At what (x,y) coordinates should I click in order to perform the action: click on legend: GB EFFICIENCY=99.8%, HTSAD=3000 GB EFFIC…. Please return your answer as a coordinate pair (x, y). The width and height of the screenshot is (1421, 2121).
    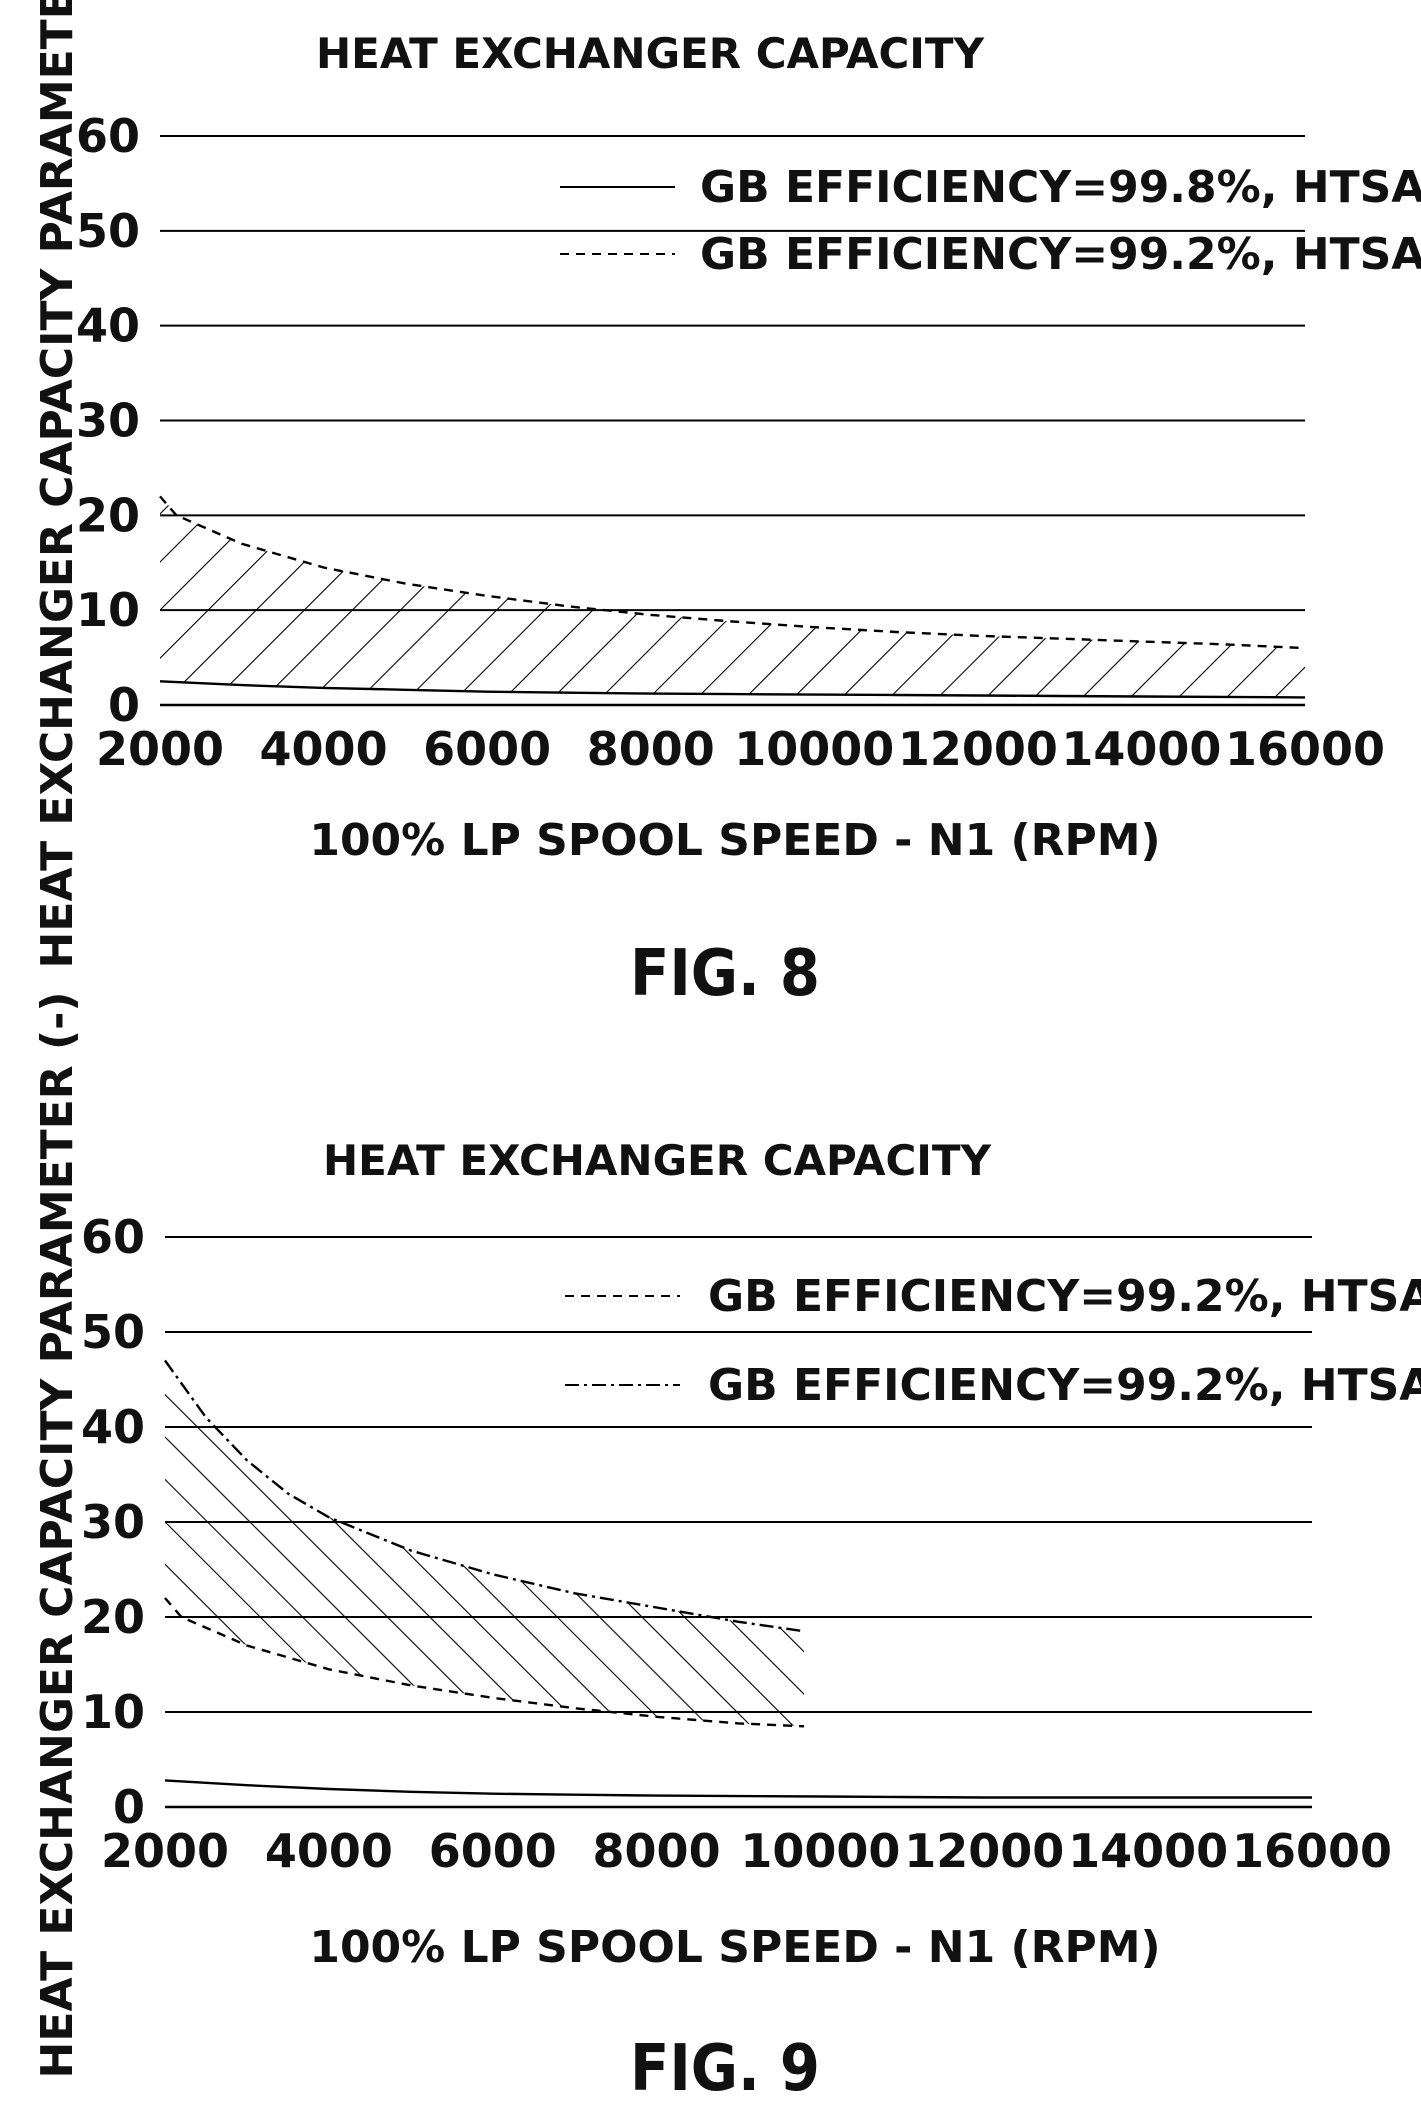
    Looking at the image, I should click on (990, 221).